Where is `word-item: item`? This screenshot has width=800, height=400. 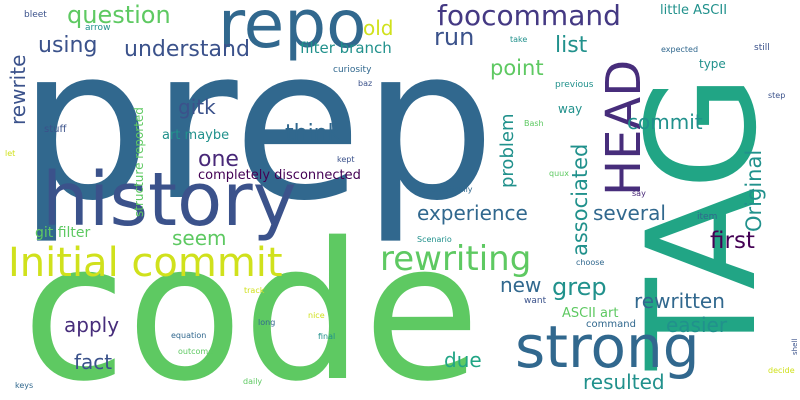 word-item: item is located at coordinates (707, 217).